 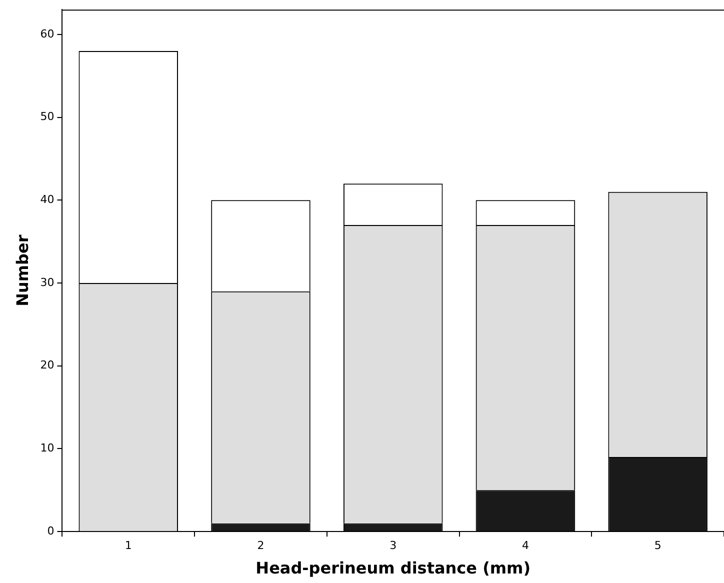 What do you see at coordinates (393, 568) in the screenshot?
I see `x-axis-title: Head-perineum distance (mm)` at bounding box center [393, 568].